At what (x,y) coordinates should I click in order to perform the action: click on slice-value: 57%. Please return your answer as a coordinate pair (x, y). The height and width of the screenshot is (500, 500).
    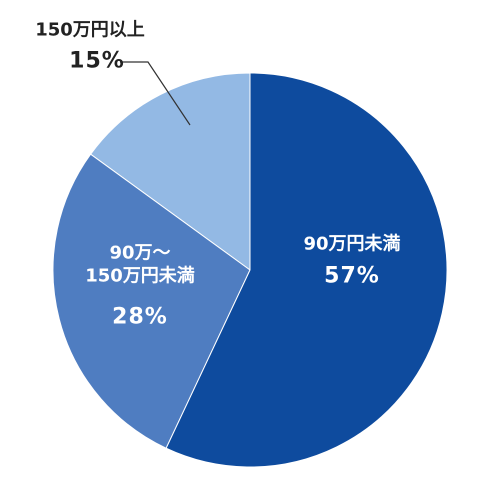
    Looking at the image, I should click on (352, 276).